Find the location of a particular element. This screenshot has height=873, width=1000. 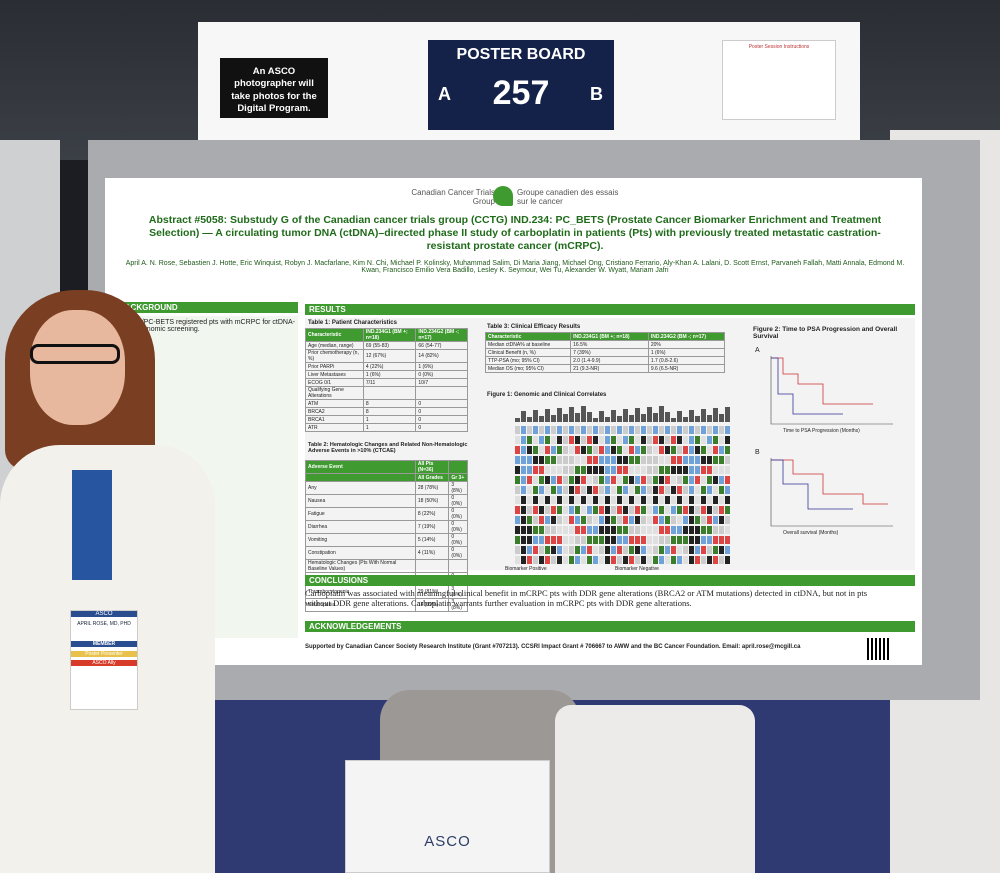

ribbon: ASCO Ally is located at coordinates (104, 663).